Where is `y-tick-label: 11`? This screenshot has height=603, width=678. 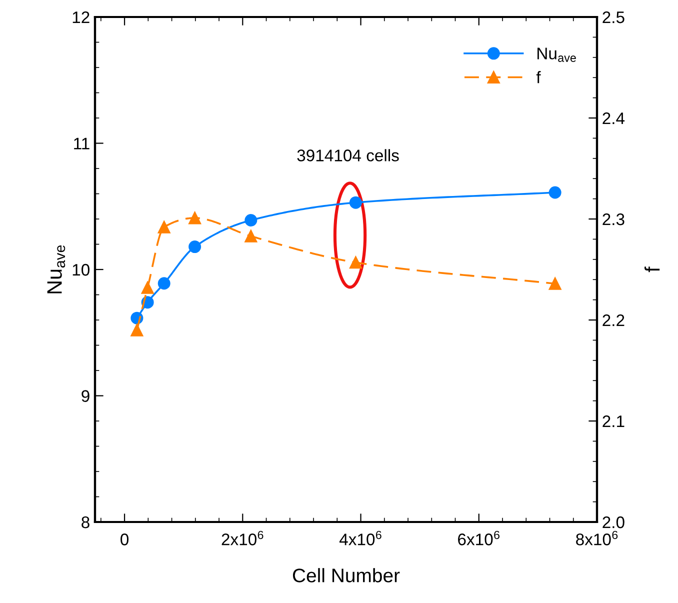
y-tick-label: 11 is located at coordinates (82, 144).